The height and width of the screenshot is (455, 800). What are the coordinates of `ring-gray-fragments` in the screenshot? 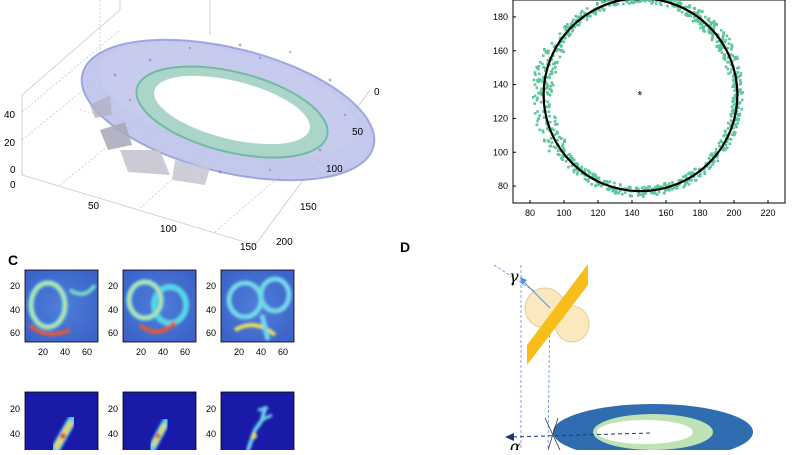 It's located at (150, 140).